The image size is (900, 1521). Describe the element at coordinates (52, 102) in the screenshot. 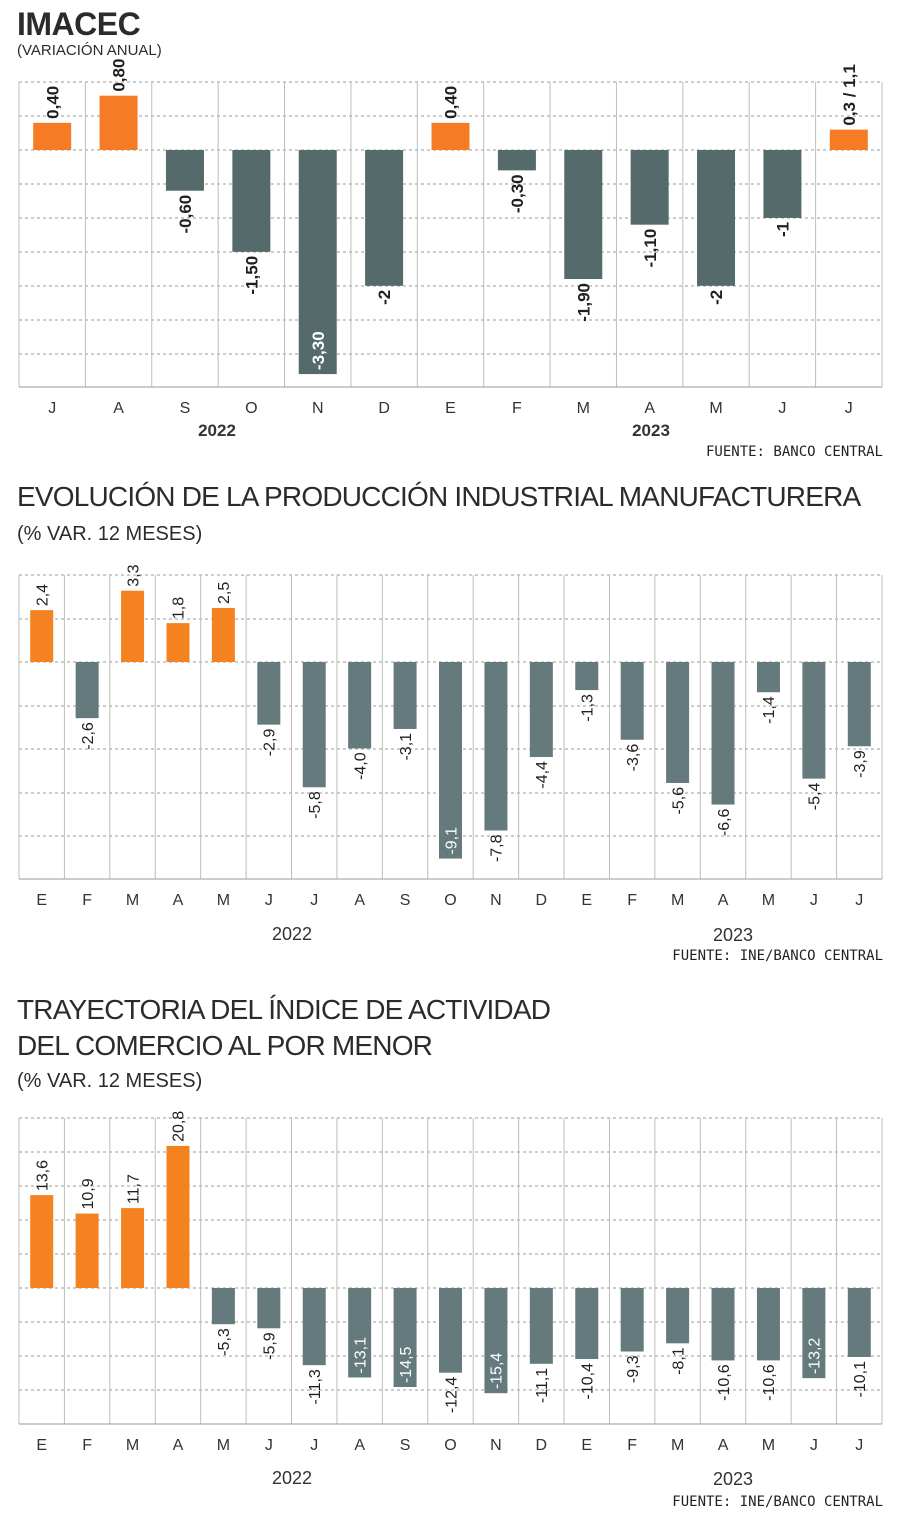

I see `data-label-1: 0,40` at that location.